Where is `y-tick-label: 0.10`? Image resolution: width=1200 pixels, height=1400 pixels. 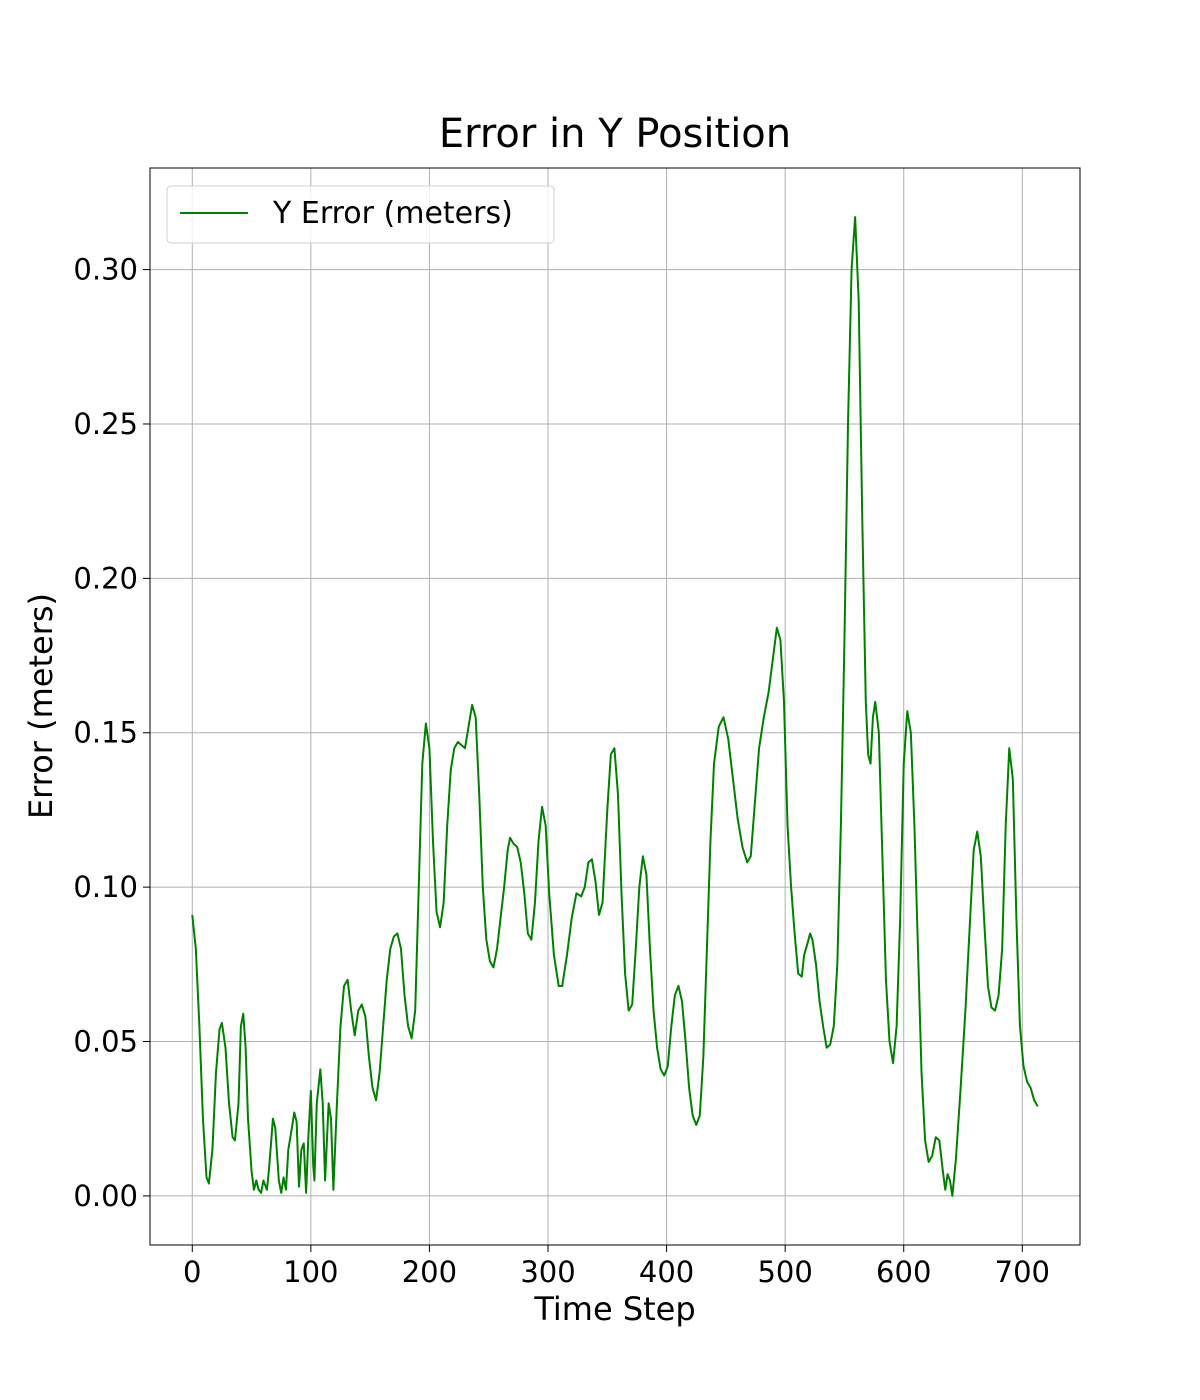 y-tick-label: 0.10 is located at coordinates (105, 887).